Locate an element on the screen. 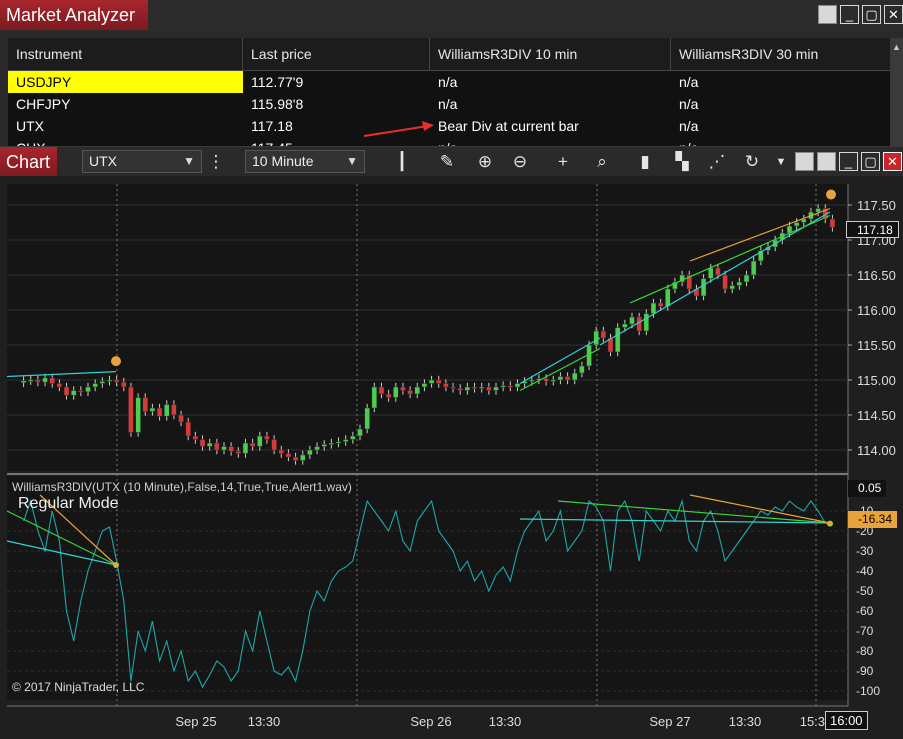  bars-icon: ▮ is located at coordinates (645, 161).